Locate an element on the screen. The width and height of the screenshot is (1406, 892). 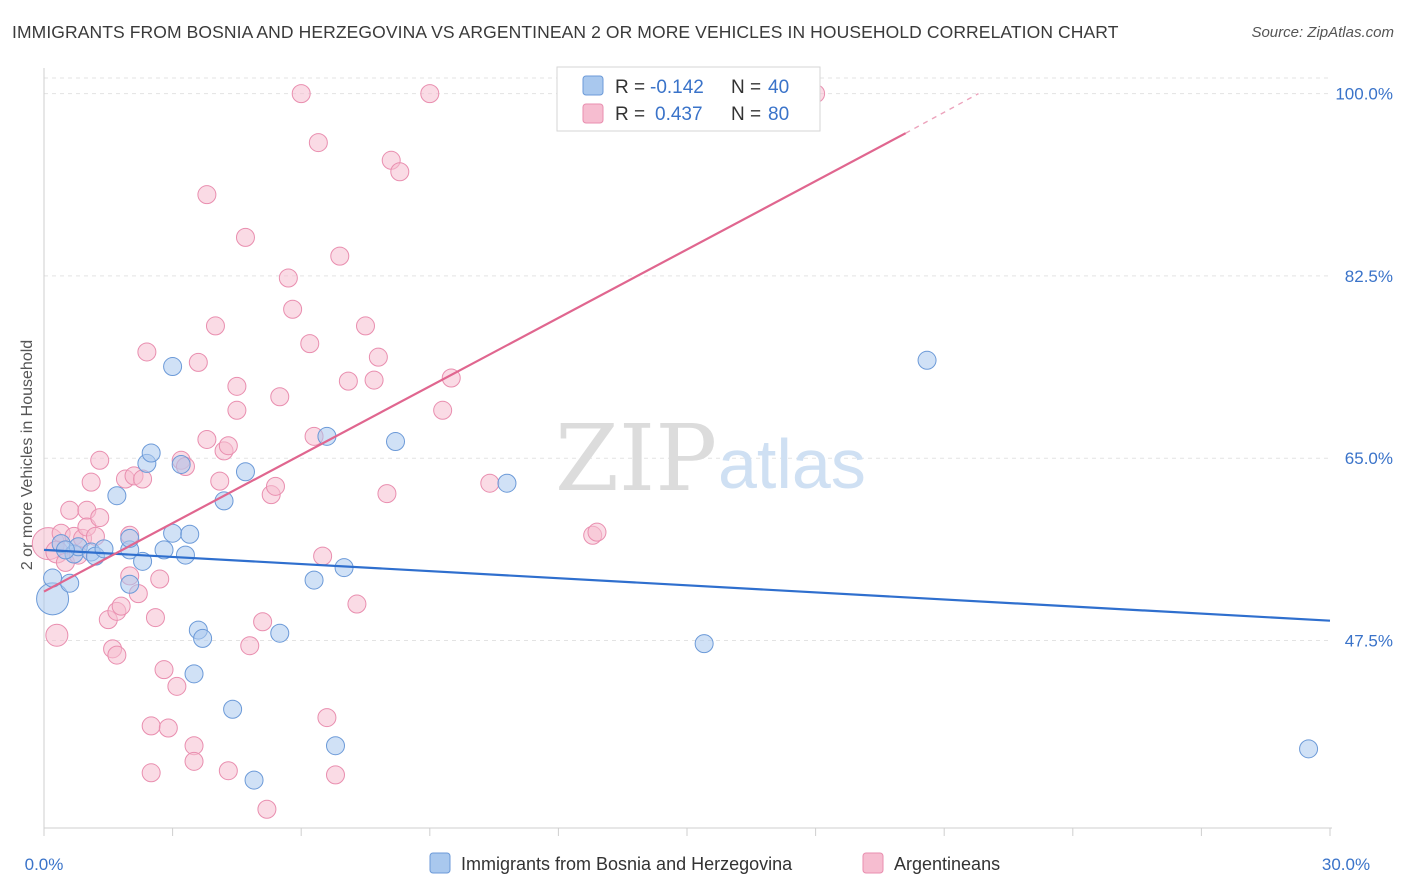
source-credit: Source: ZipAtlas.com is located at coordinates (1322, 32).